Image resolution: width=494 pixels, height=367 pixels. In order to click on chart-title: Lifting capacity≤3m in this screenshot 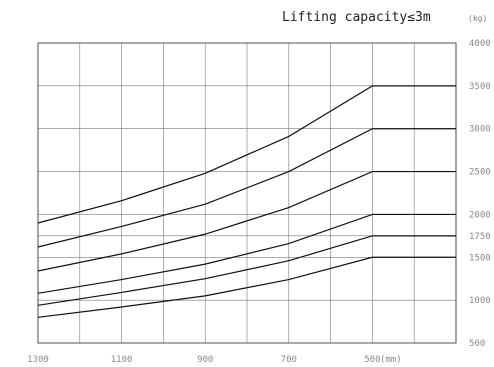, I will do `click(356, 17)`.